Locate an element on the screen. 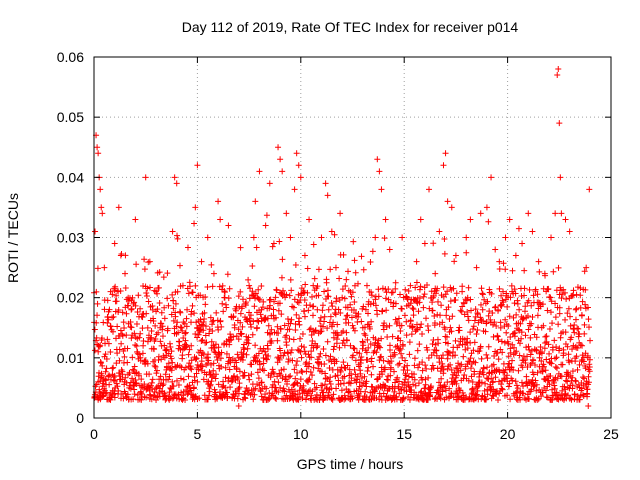 The width and height of the screenshot is (640, 480). x-tick-label: 25 is located at coordinates (611, 434).